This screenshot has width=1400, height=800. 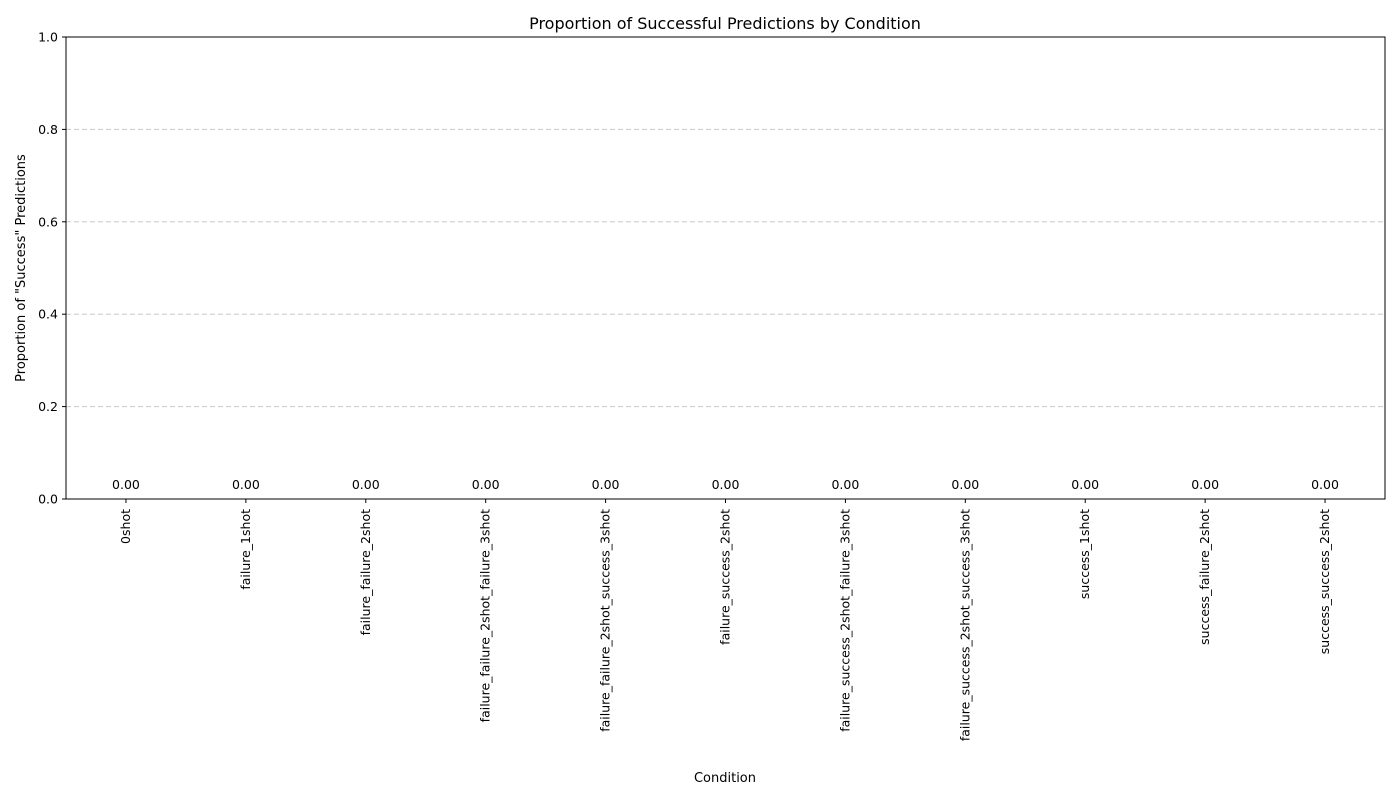 I want to click on y-tick-label-1: 0.2, so click(x=48, y=406).